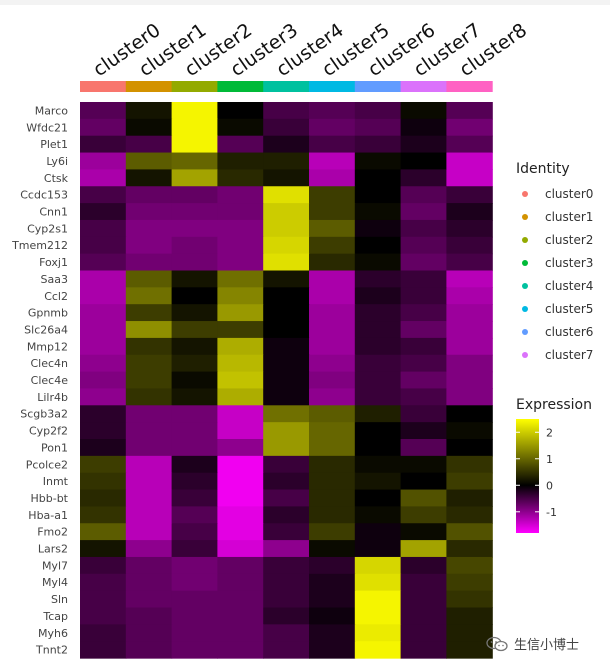 The height and width of the screenshot is (671, 610). I want to click on heatmap-cell-Cnn1-cluster2, so click(194, 212).